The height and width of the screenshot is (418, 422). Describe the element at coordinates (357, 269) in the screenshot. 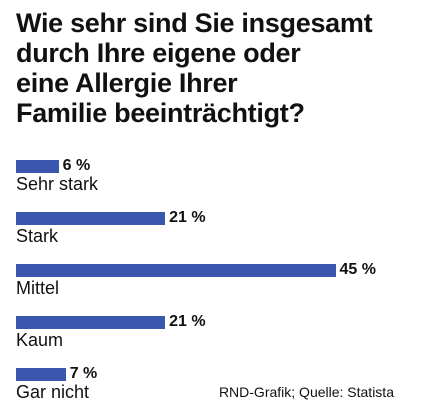

I see `value-label-mittel: 45 %` at that location.